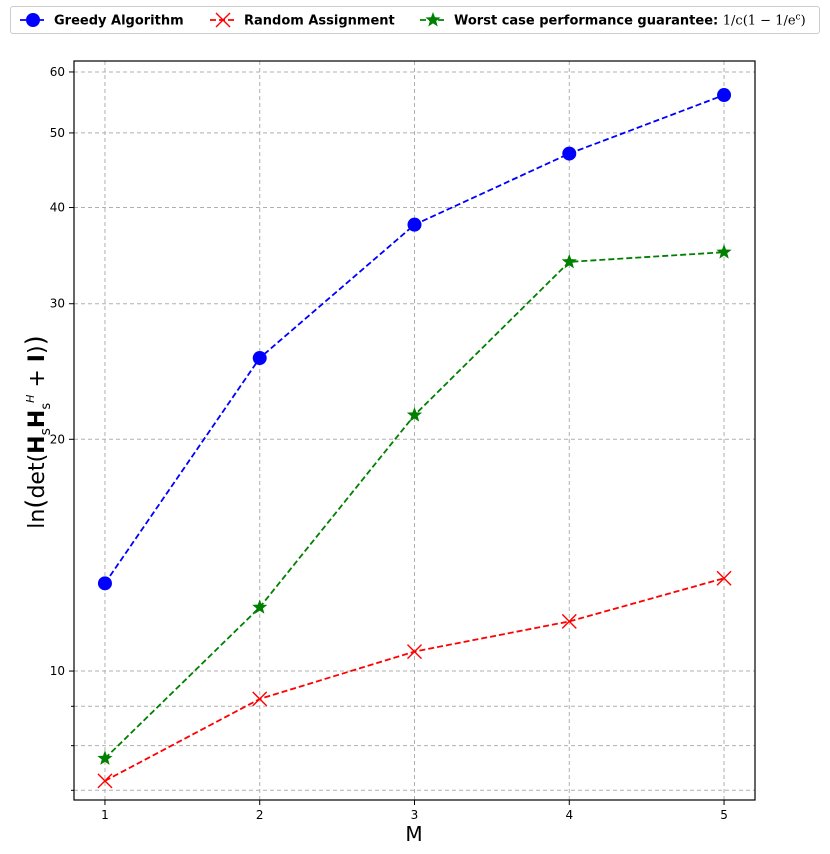  I want to click on y-tick-label: 50, so click(57, 133).